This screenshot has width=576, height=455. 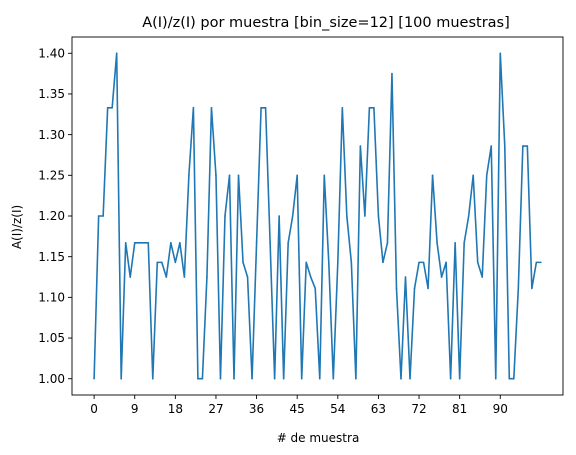 I want to click on y-tick-label: 1.20, so click(x=51, y=216).